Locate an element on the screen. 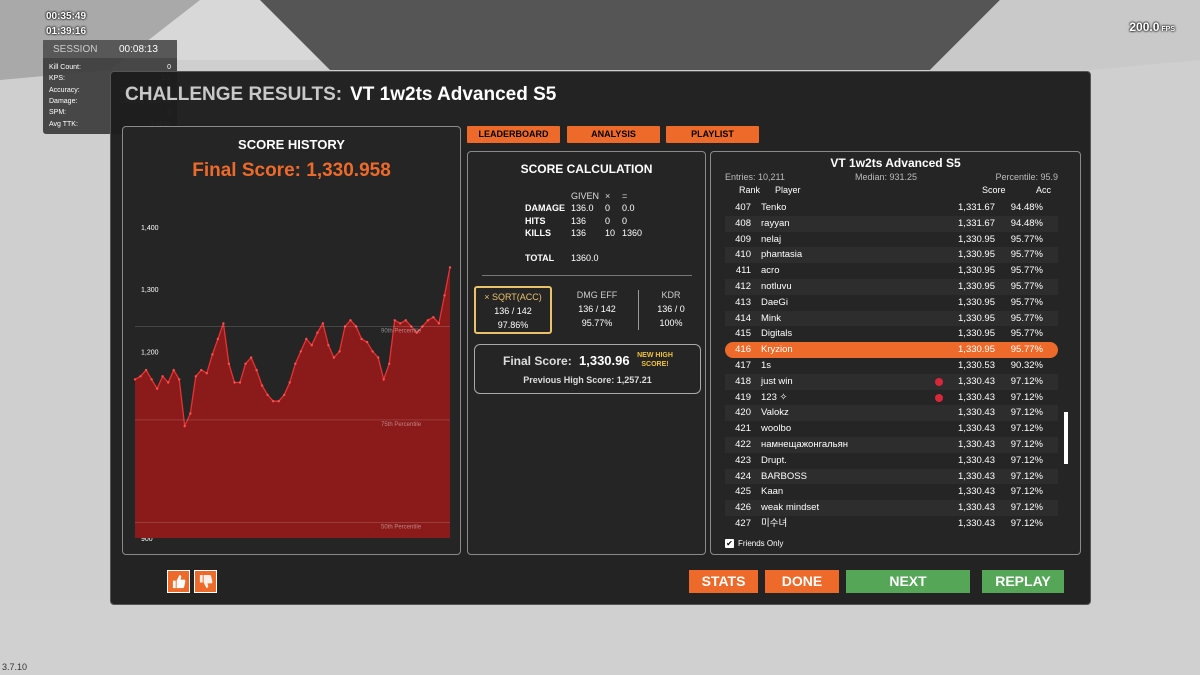 This screenshot has height=675, width=1200. calc-label: KILLS is located at coordinates (538, 233).